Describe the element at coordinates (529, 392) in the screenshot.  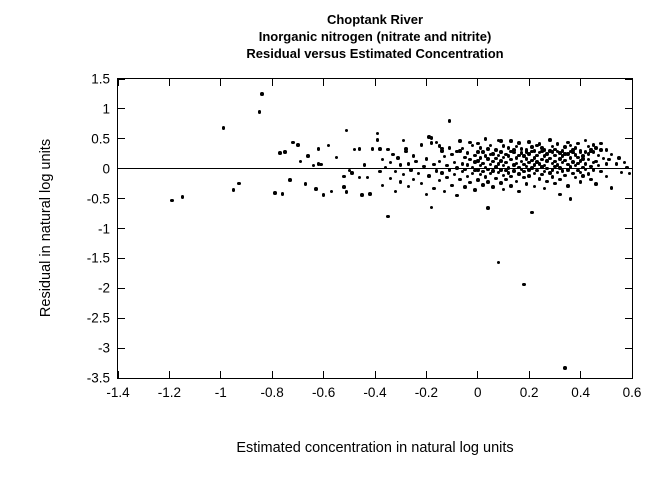
I see `x-tick-label: 0.2` at that location.